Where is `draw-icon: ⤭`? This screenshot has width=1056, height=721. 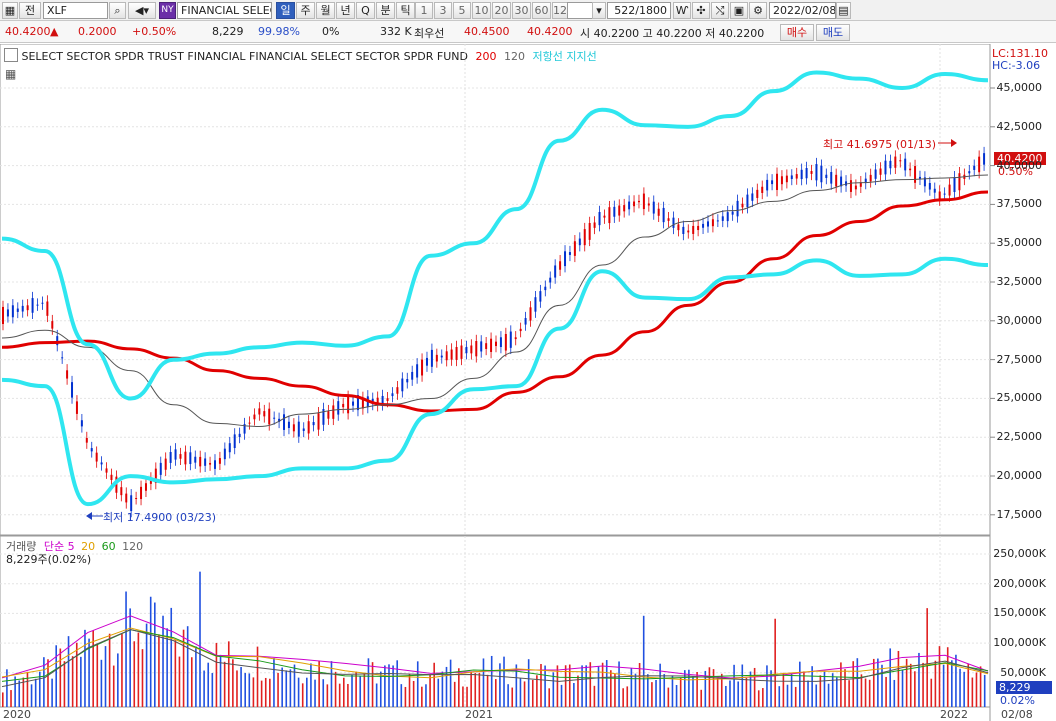 draw-icon: ⤭ is located at coordinates (720, 10).